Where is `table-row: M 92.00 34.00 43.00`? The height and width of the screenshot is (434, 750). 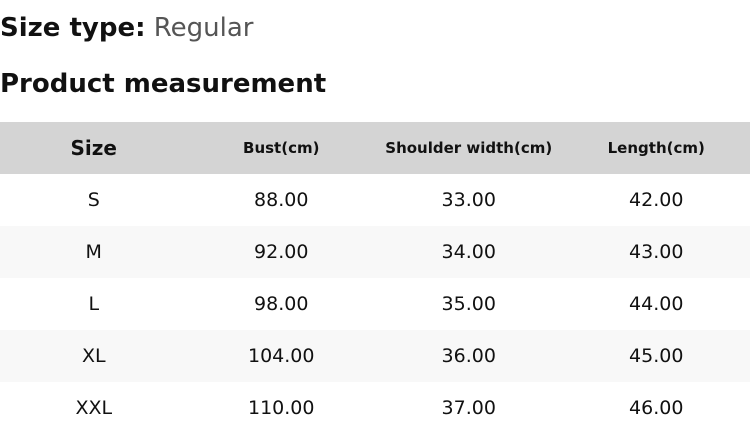 table-row: M 92.00 34.00 43.00 is located at coordinates (375, 252).